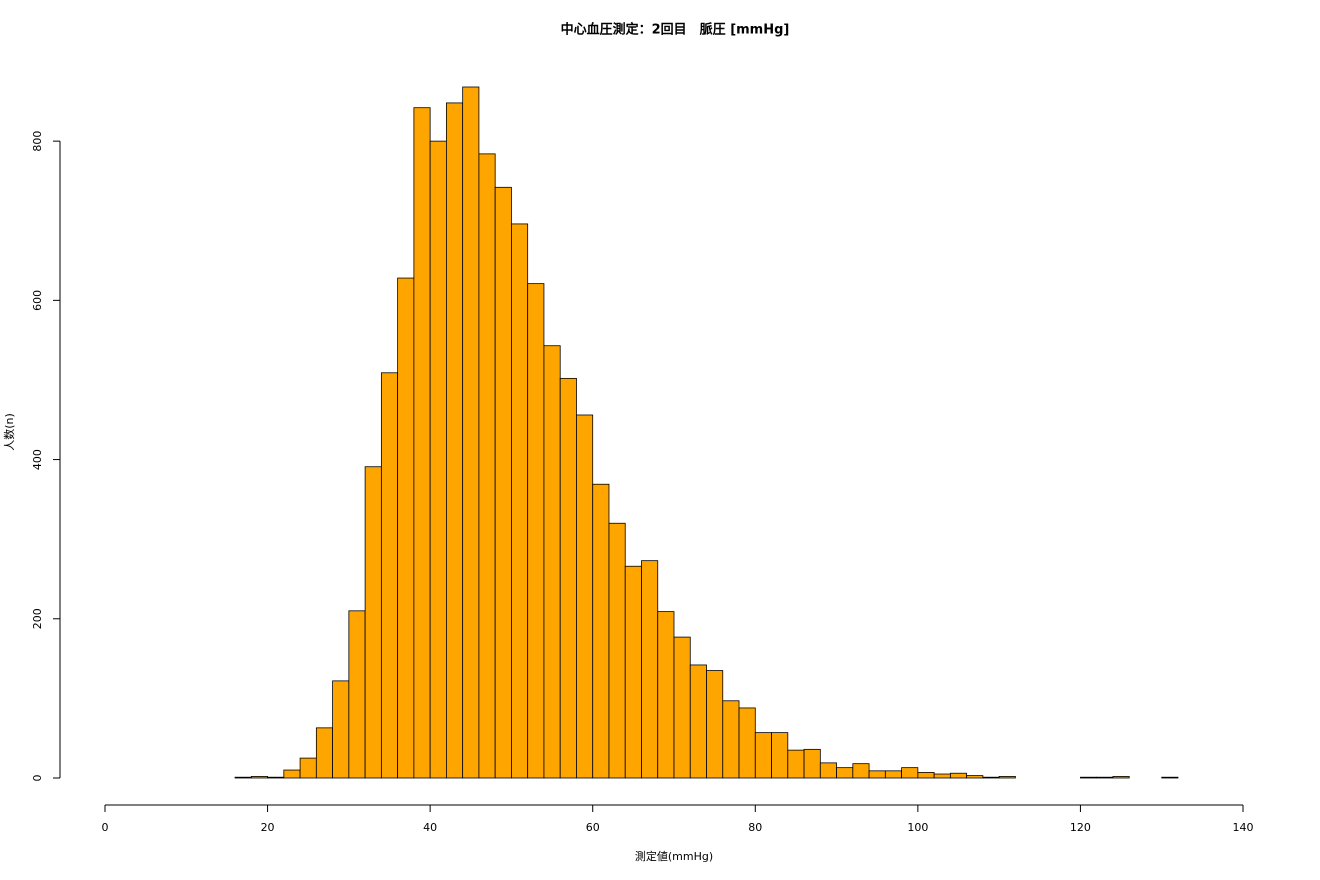  I want to click on x-tick-label: 60, so click(593, 827).